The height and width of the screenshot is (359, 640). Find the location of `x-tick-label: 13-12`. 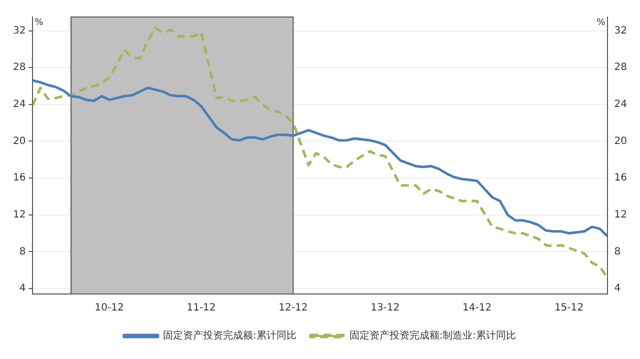

x-tick-label: 13-12 is located at coordinates (385, 308).